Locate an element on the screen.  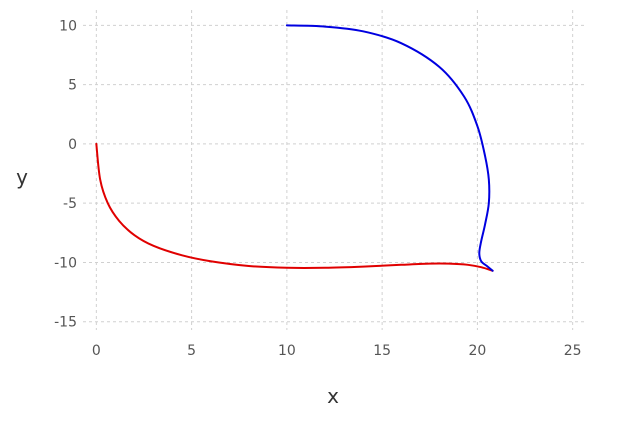
x-tick-label: 5 is located at coordinates (191, 351).